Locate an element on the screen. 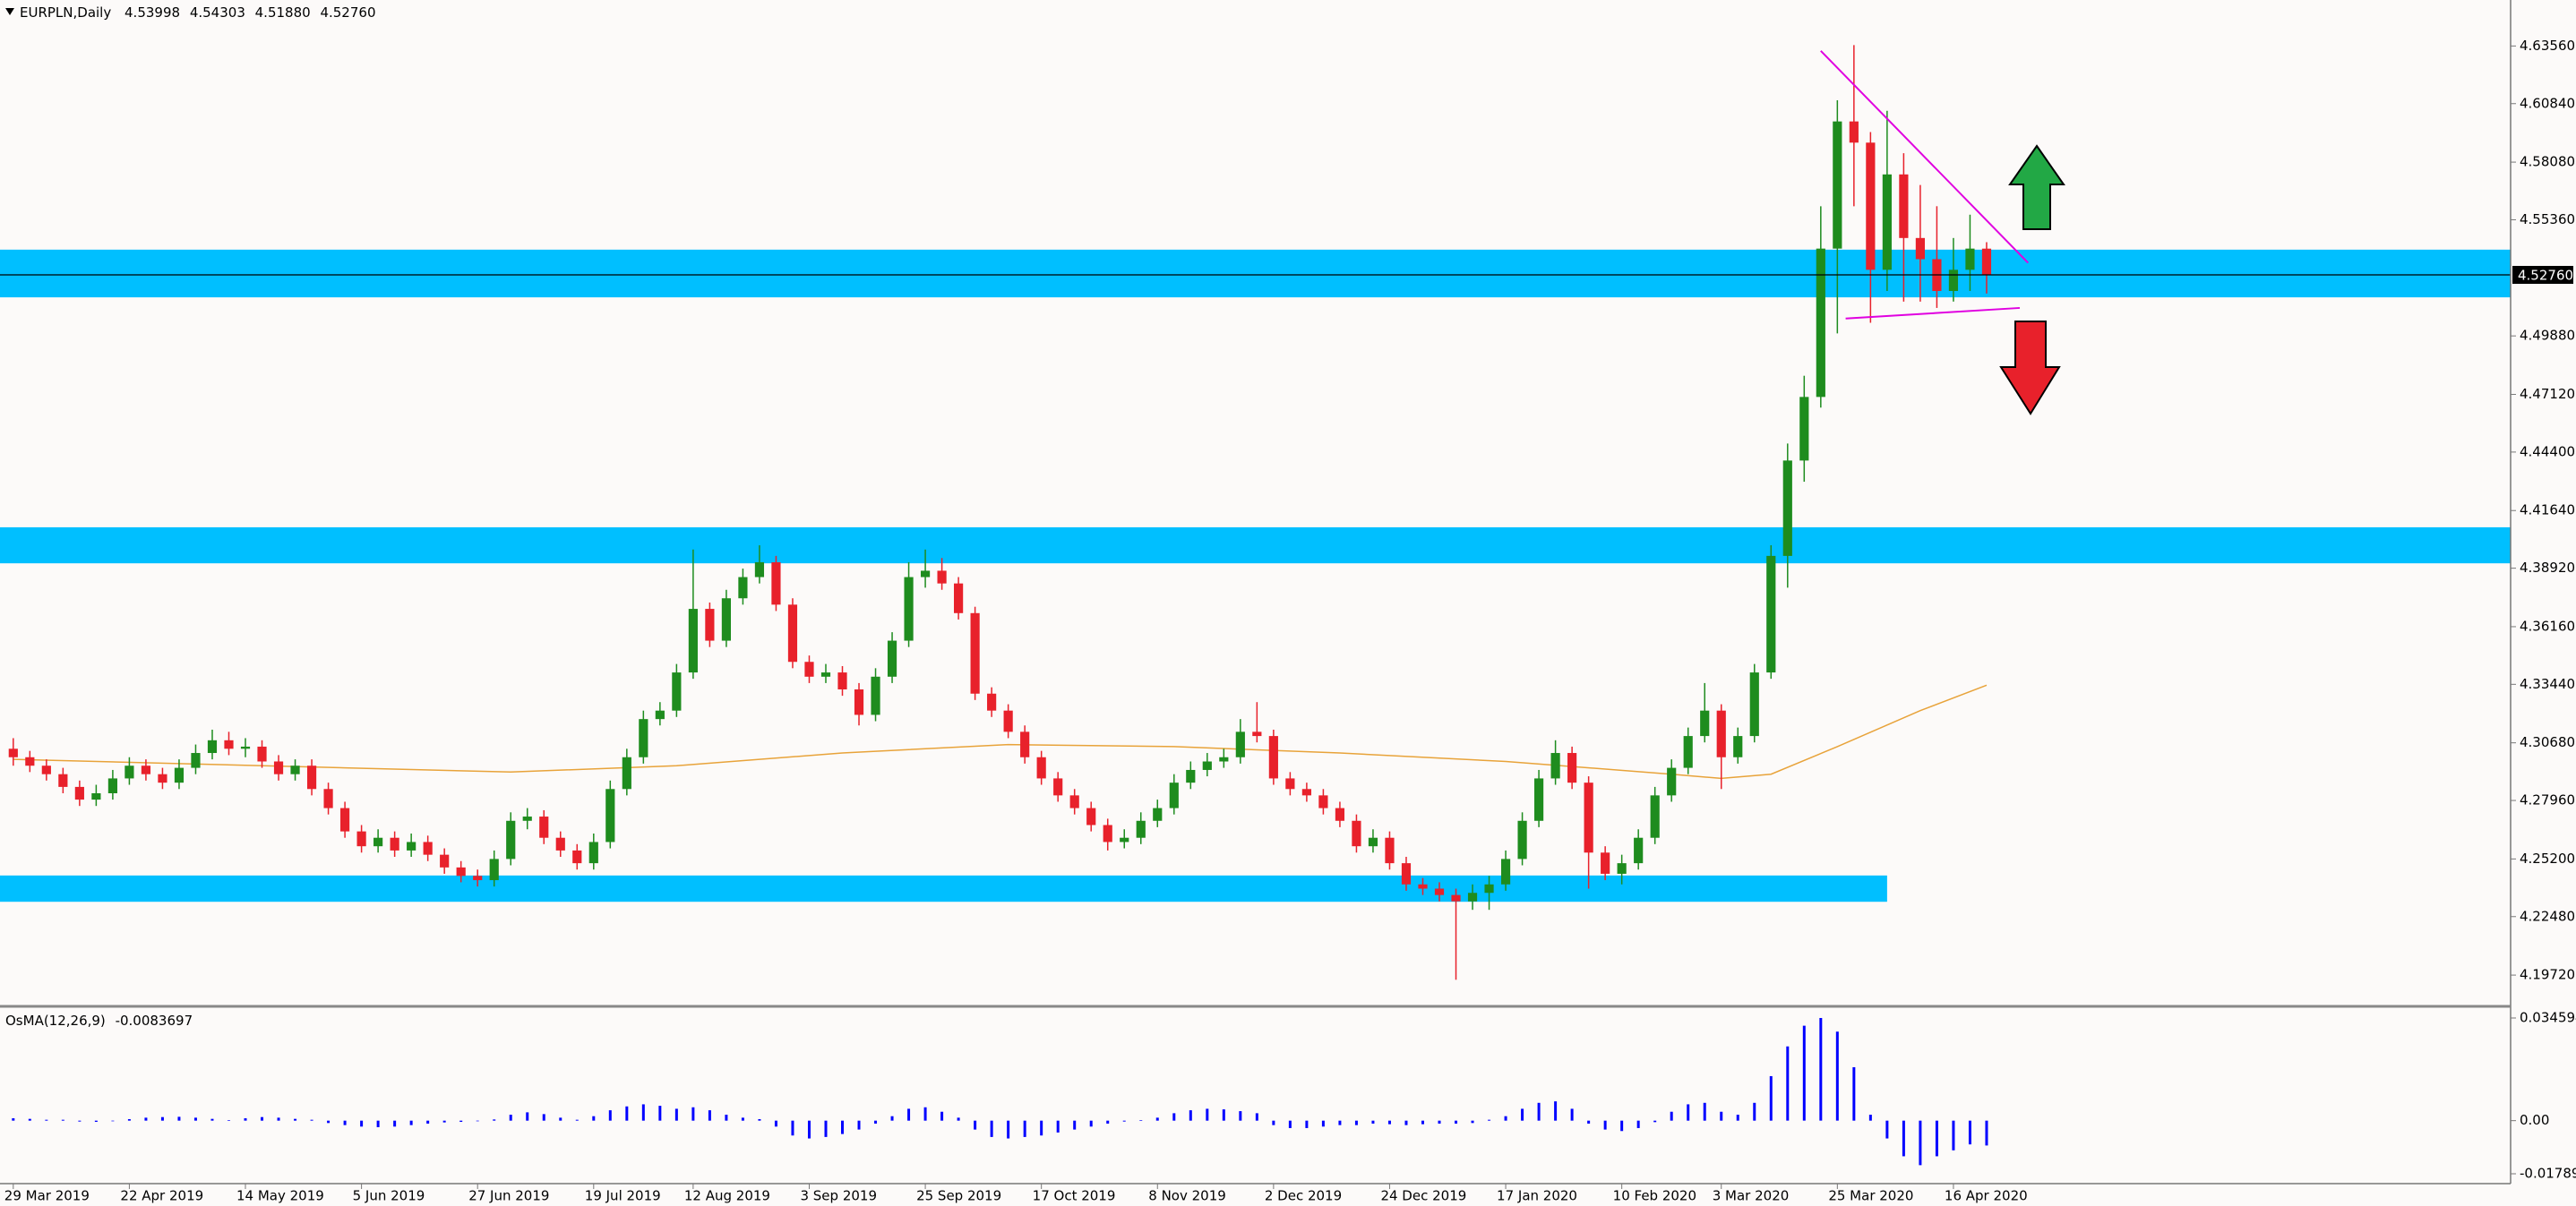  time-tick-label: 17 Oct 2019 is located at coordinates (1074, 1196).